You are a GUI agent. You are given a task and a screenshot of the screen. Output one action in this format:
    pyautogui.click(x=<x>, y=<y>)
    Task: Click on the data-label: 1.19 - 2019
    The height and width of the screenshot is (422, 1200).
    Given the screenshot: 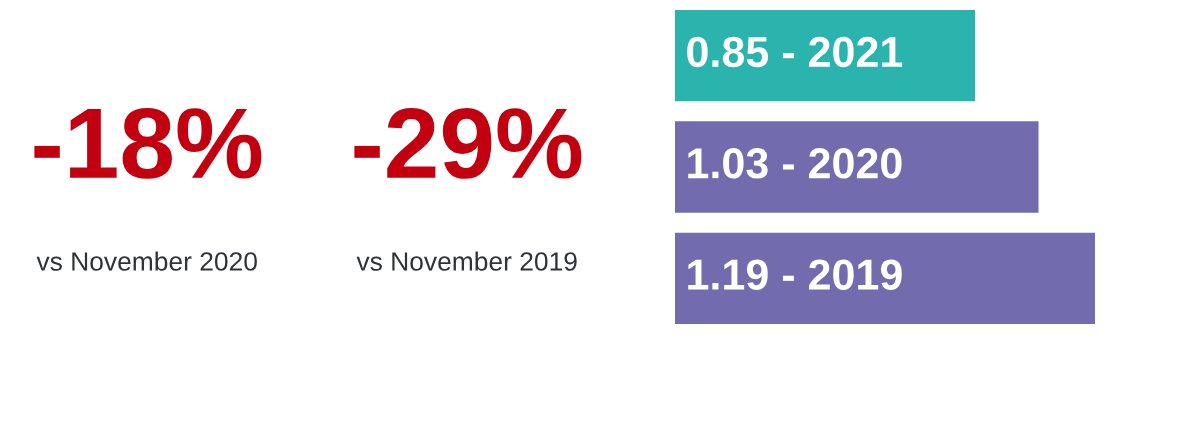 What is the action you would take?
    pyautogui.click(x=795, y=274)
    